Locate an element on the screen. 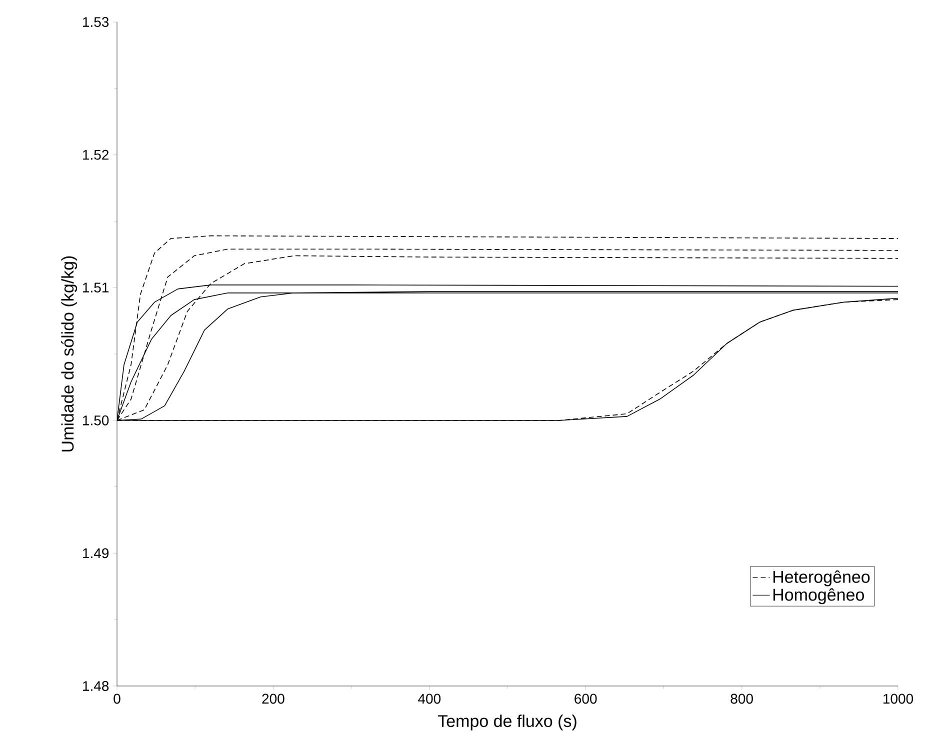 Image resolution: width=928 pixels, height=753 pixels. x-tick-label: 800 is located at coordinates (741, 699).